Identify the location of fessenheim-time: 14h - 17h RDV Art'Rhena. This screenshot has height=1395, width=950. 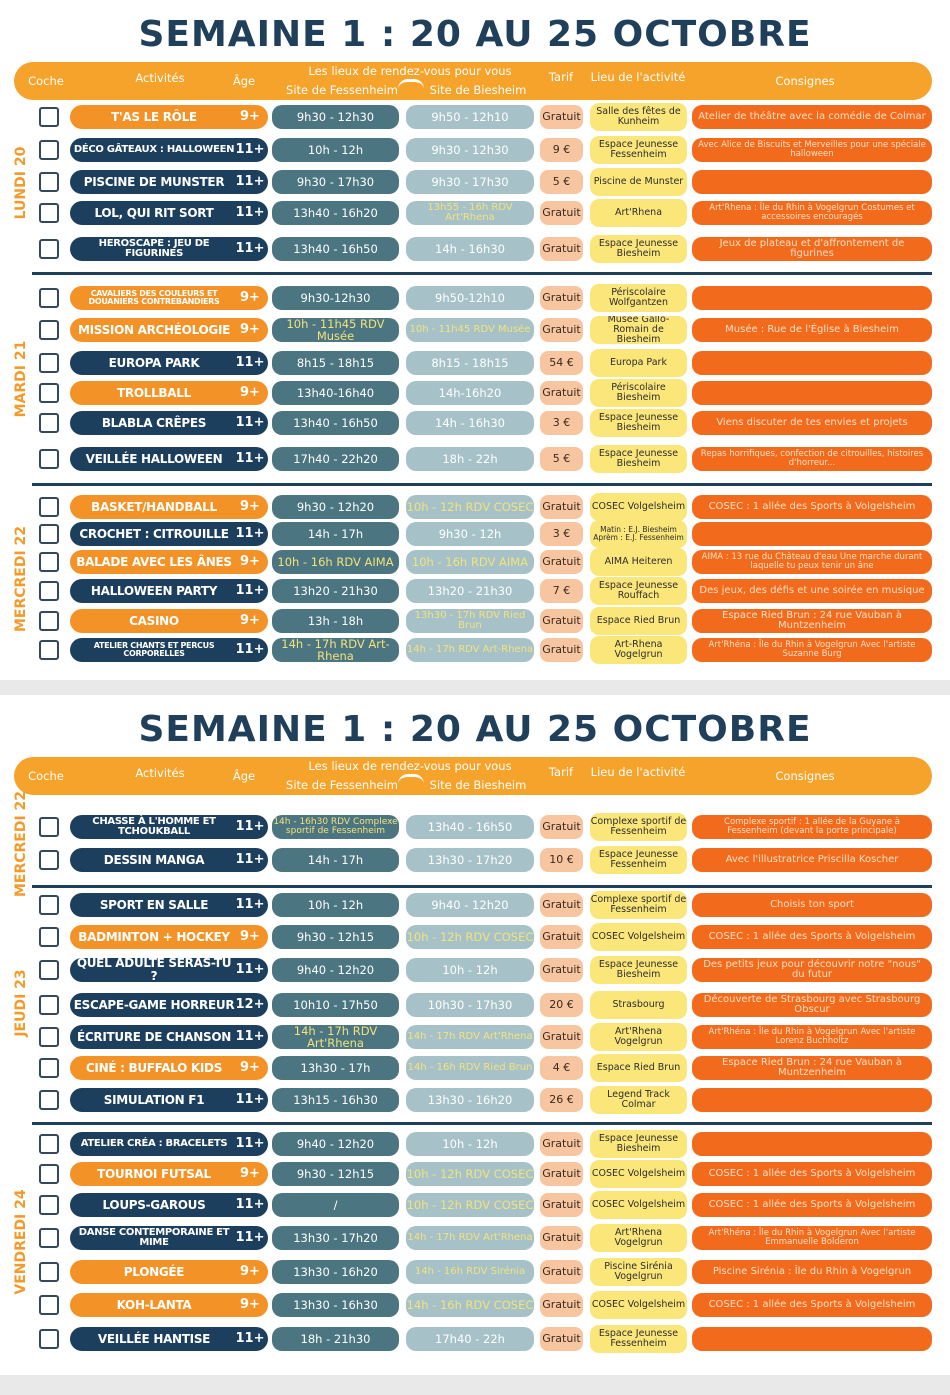
(335, 1037).